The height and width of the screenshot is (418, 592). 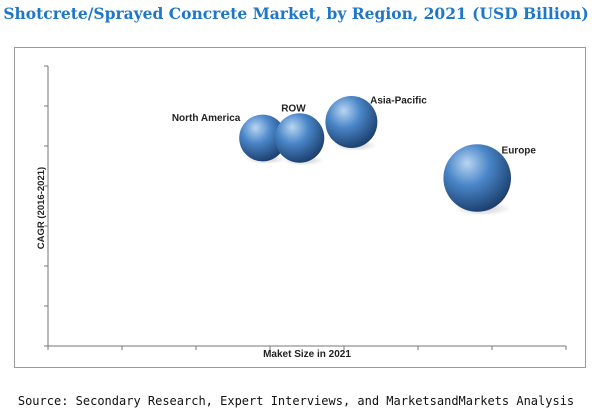 I want to click on bubble-north-america, so click(x=262, y=138).